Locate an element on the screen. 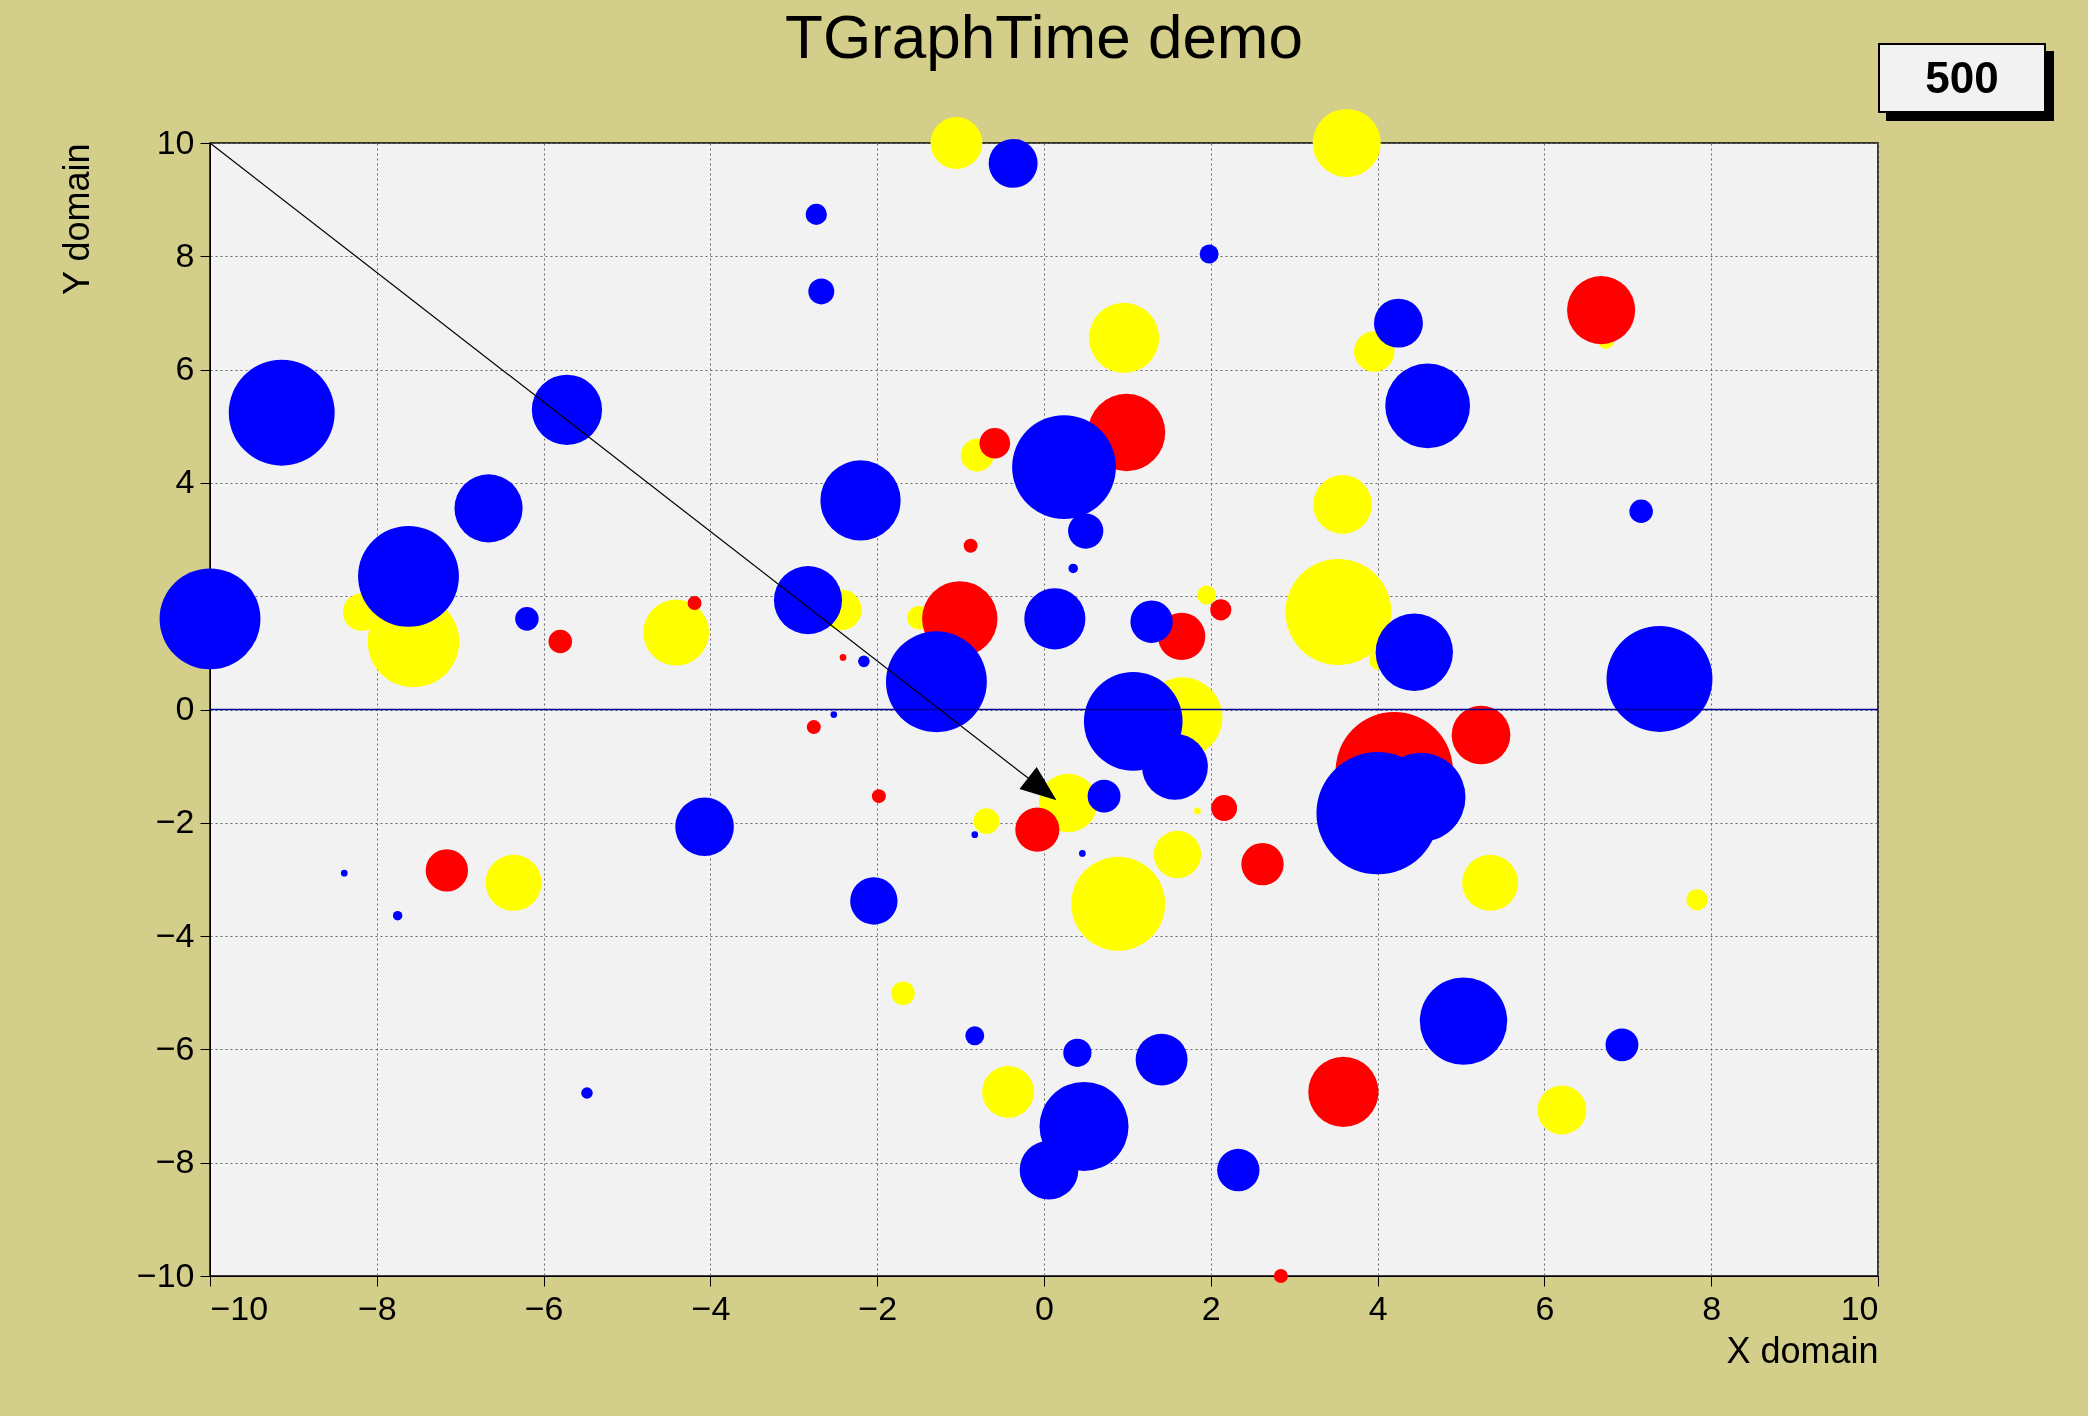  y-tick-label: 10 is located at coordinates (175, 141).